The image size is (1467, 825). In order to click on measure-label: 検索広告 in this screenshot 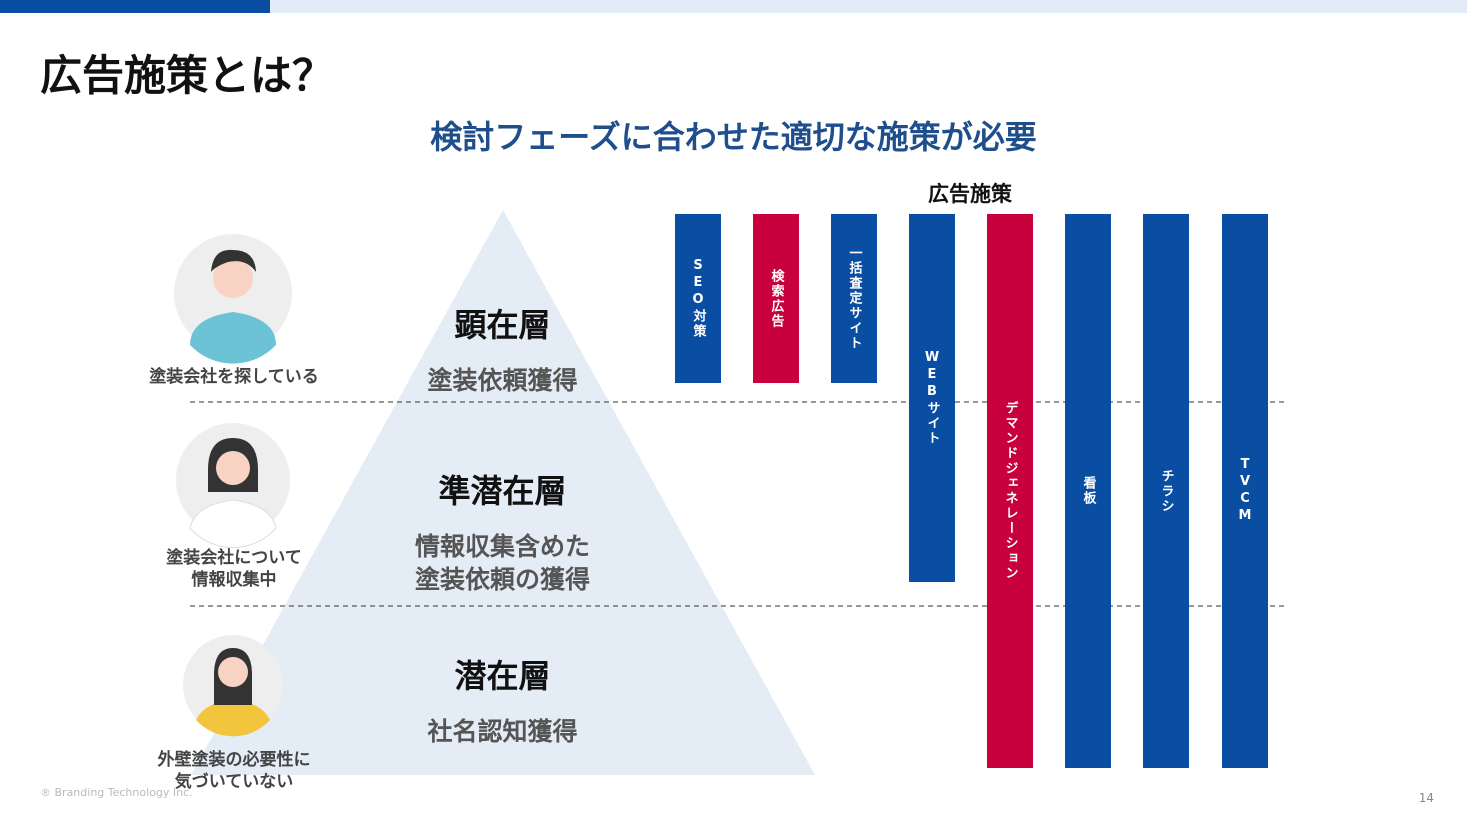, I will do `click(776, 298)`.